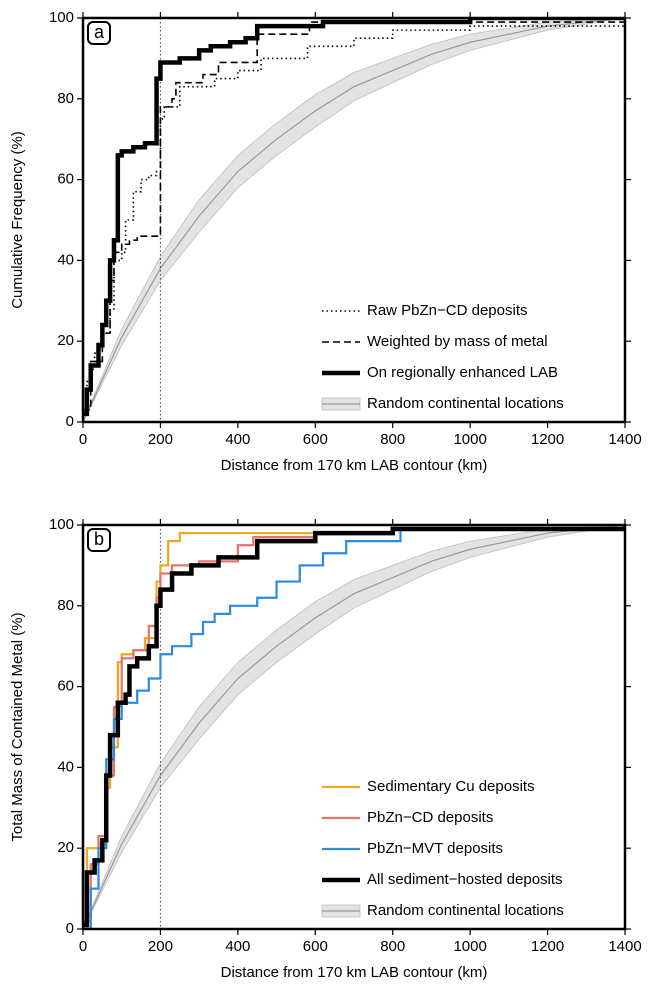  Describe the element at coordinates (447, 310) in the screenshot. I see `legend-label: Raw PbZn−CD deposits` at that location.